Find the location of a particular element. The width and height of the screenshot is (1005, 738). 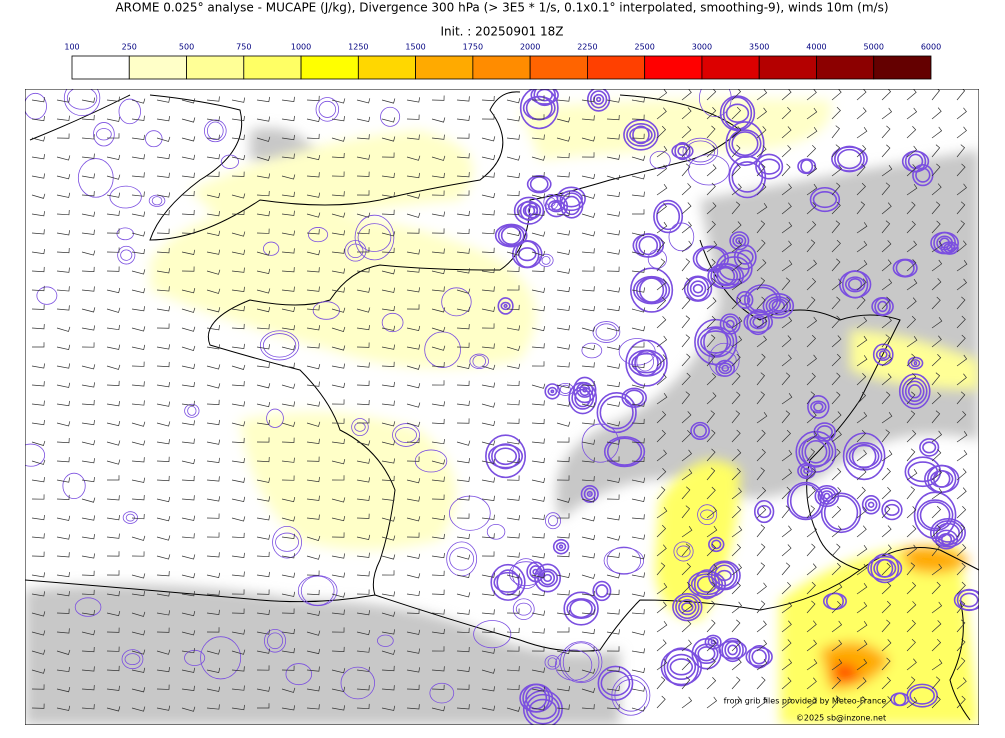

colorbar-label: 1250 is located at coordinates (358, 47).